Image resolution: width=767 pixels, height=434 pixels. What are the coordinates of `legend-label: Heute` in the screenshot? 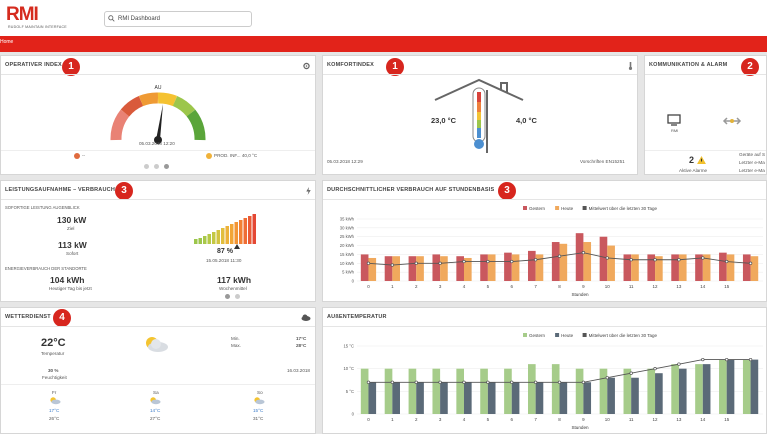 It's located at (567, 208).